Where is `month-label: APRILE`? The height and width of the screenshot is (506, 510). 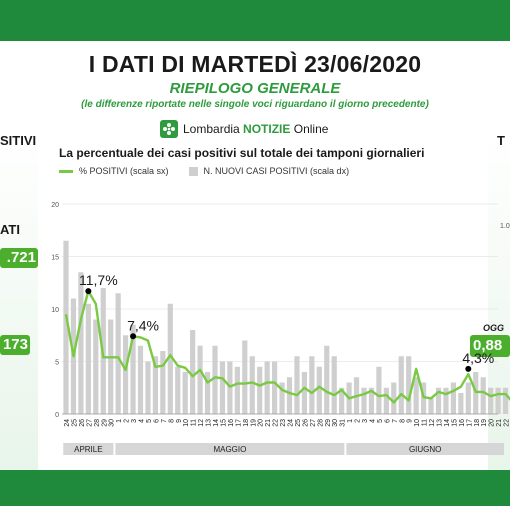 month-label: APRILE is located at coordinates (88, 449).